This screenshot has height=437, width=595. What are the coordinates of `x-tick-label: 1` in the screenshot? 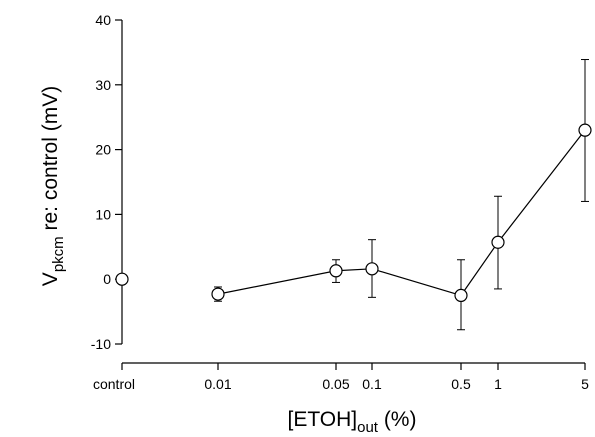 It's located at (498, 384).